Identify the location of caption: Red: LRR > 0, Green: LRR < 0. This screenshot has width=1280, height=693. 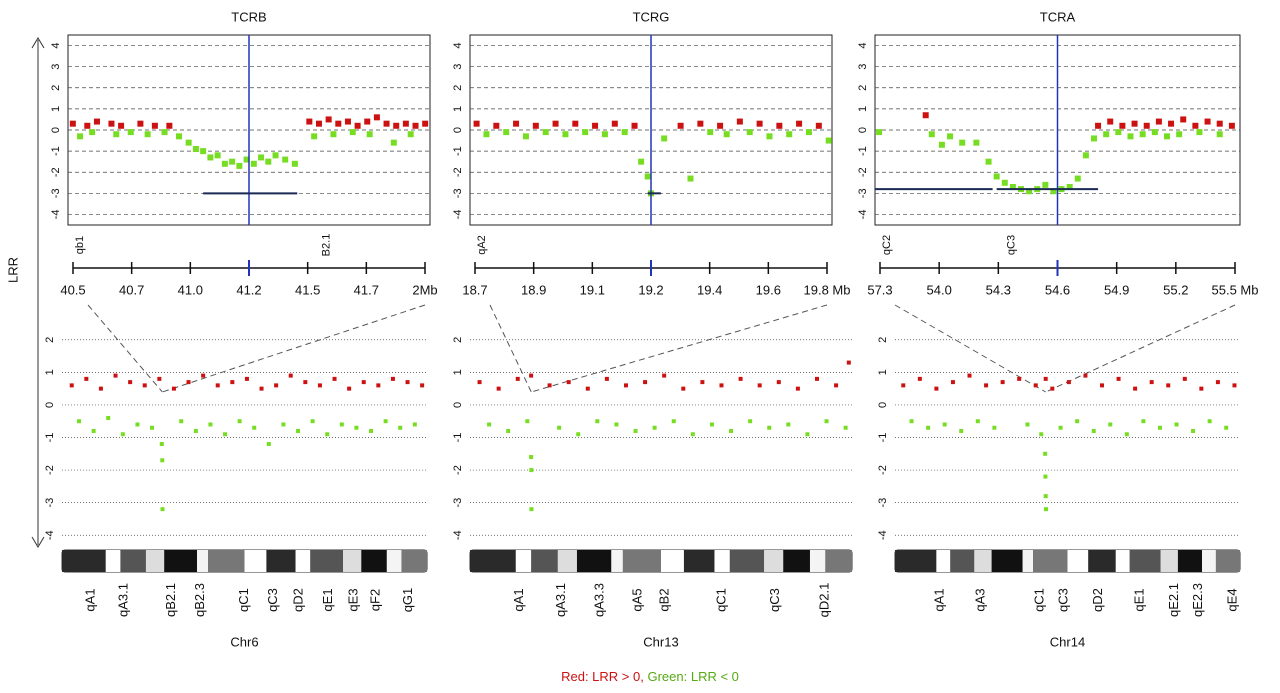
(650, 676).